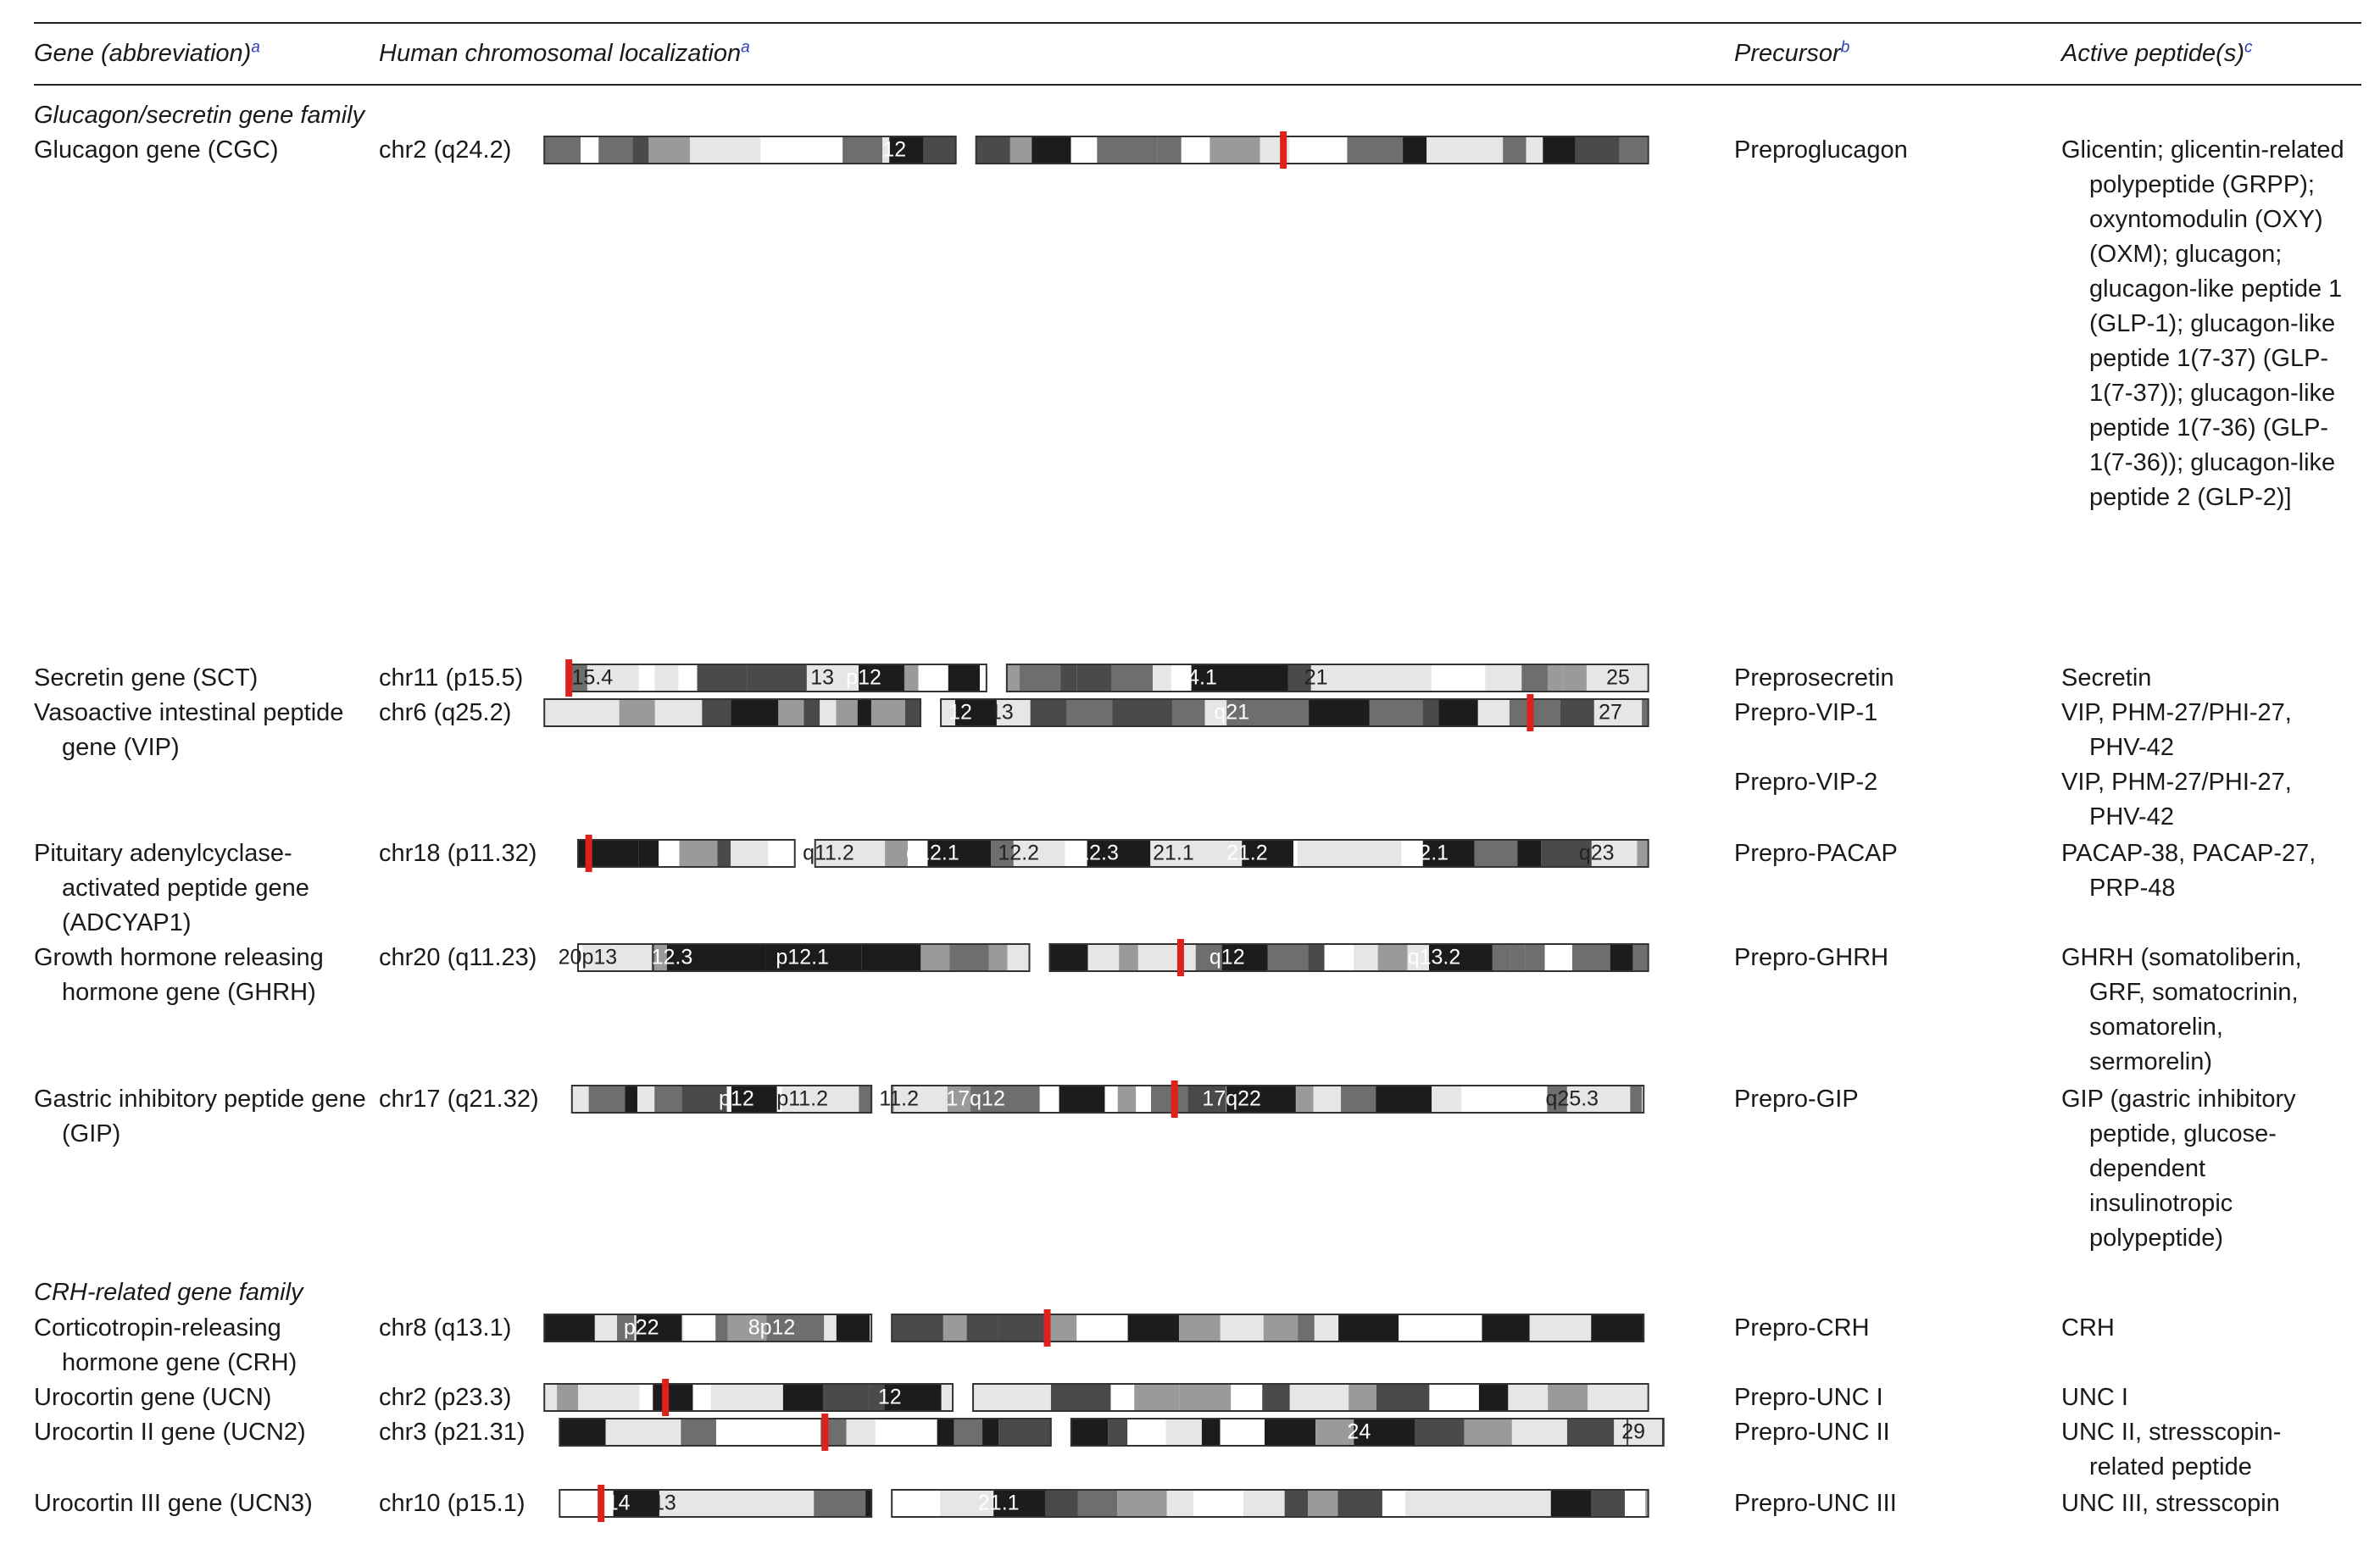  I want to click on band-label: p22, so click(641, 1328).